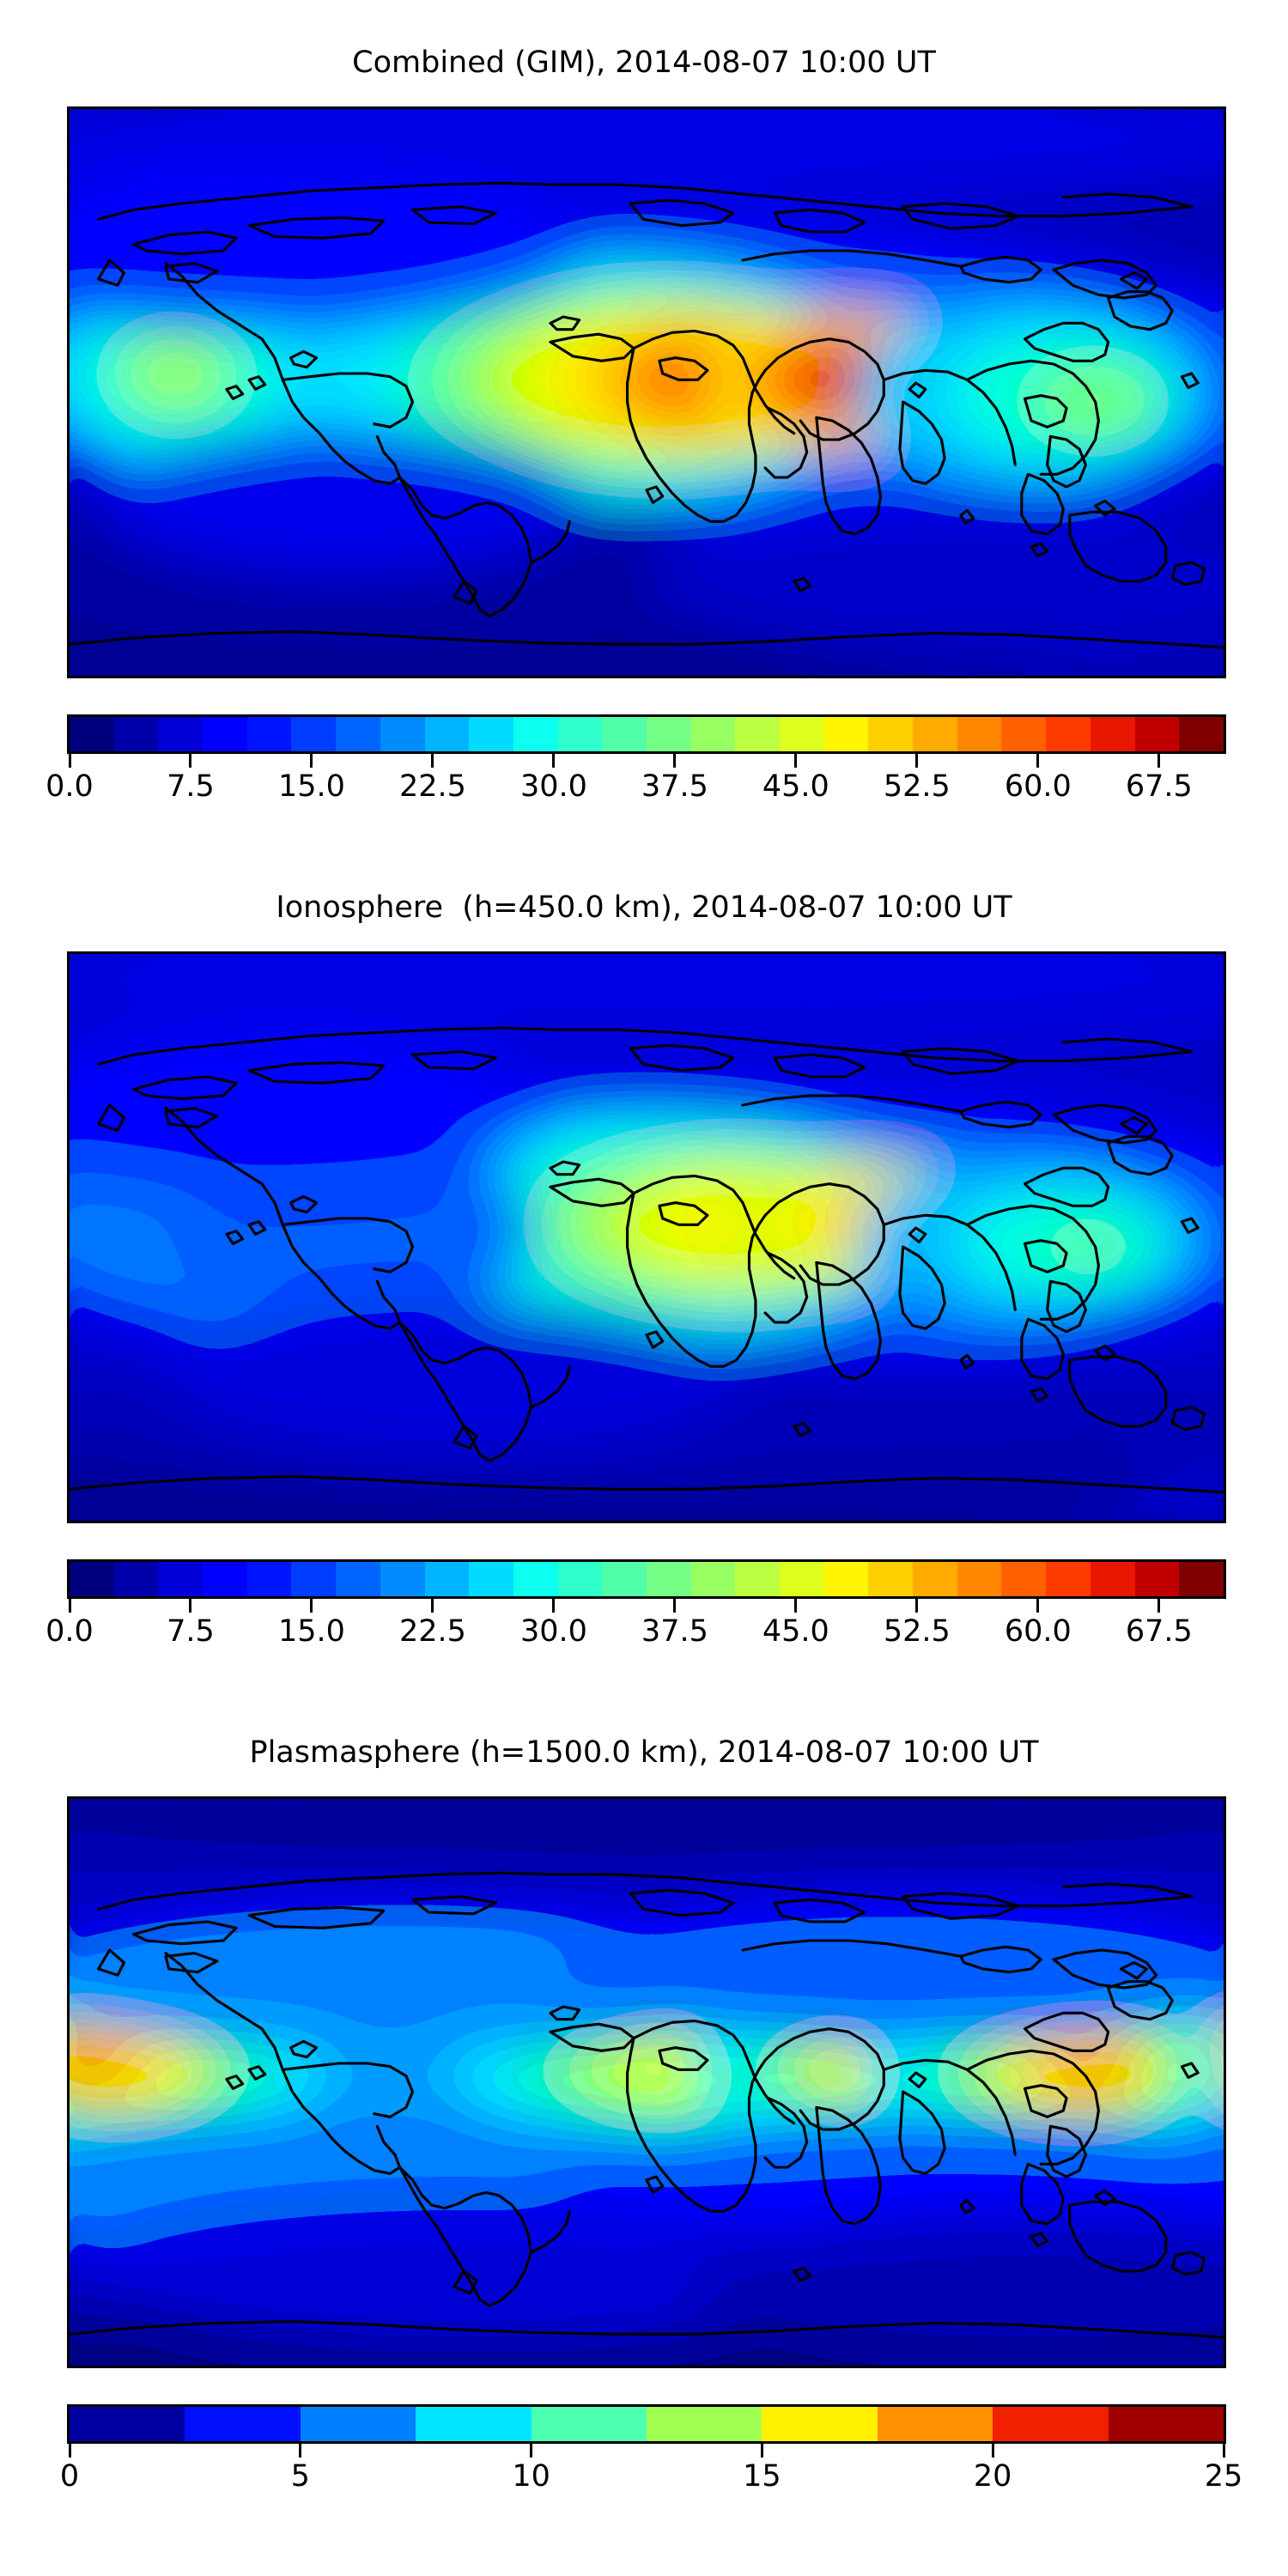 Image resolution: width=1288 pixels, height=2576 pixels. What do you see at coordinates (553, 1631) in the screenshot?
I see `colorbar-tick-label: 30.0` at bounding box center [553, 1631].